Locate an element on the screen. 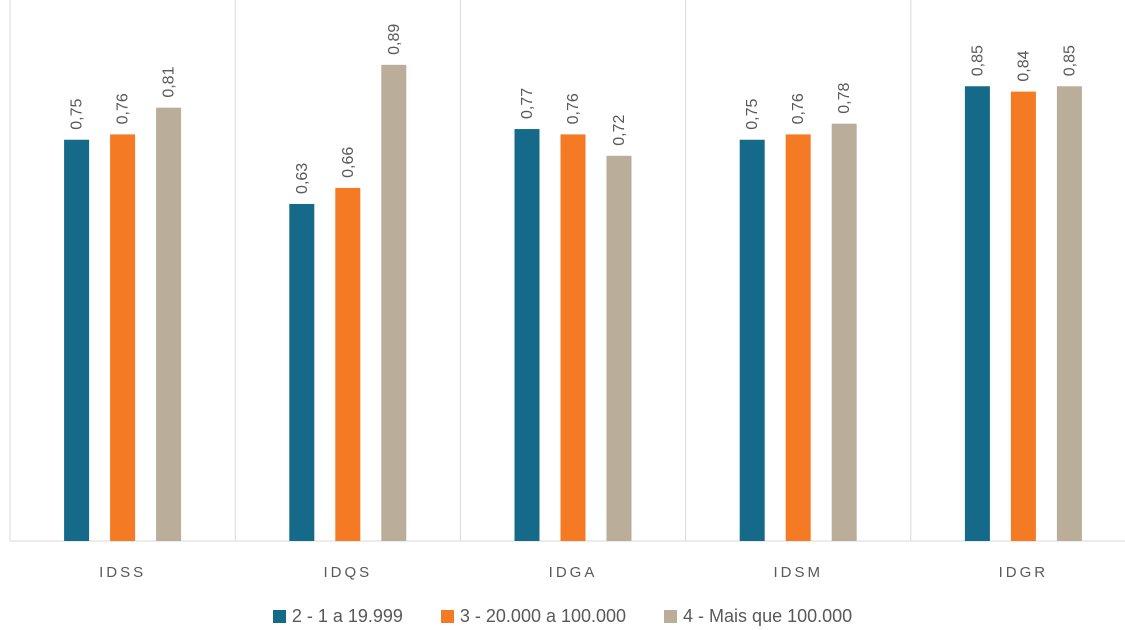  data-label-idss-series-2: 0,76 is located at coordinates (123, 108).